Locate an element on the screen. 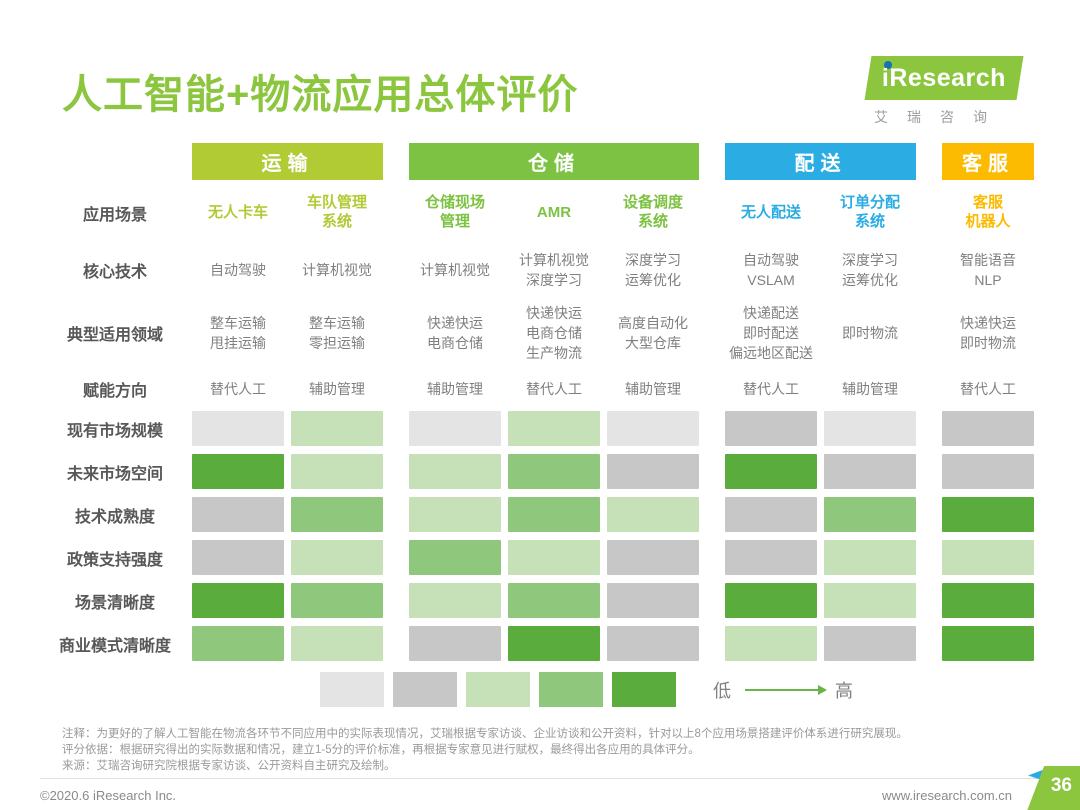  page-title: 人工智能+物流应用总体评价 is located at coordinates (320, 95).